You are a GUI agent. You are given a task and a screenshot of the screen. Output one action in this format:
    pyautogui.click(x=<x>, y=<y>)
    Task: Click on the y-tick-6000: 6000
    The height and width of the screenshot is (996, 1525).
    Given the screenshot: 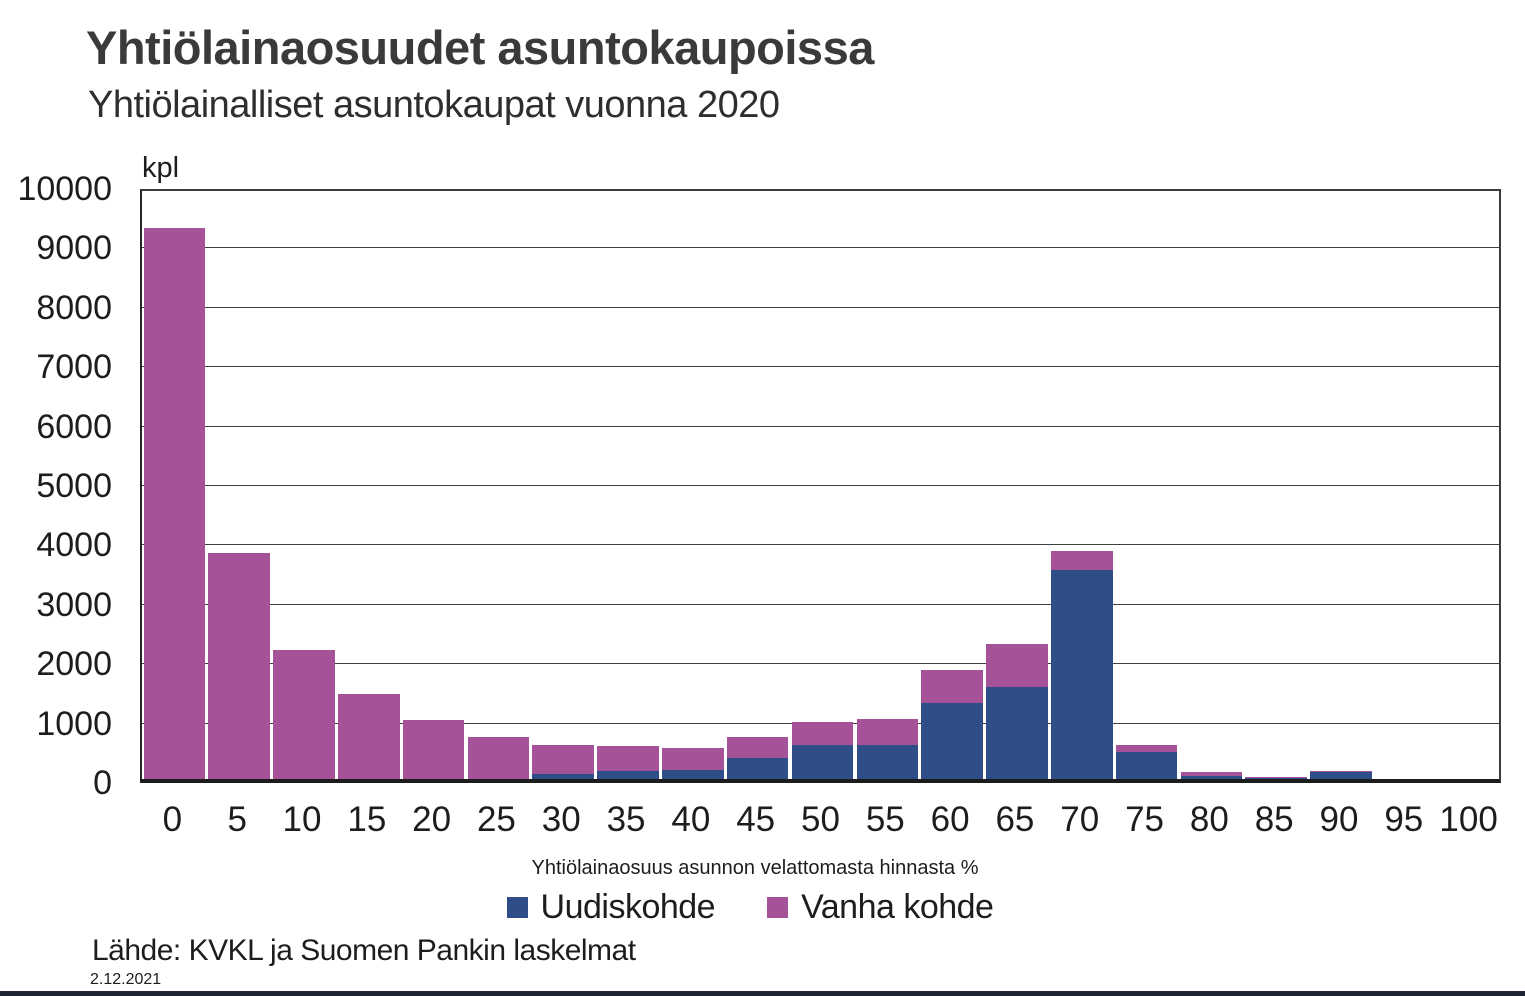 What is the action you would take?
    pyautogui.click(x=74, y=426)
    